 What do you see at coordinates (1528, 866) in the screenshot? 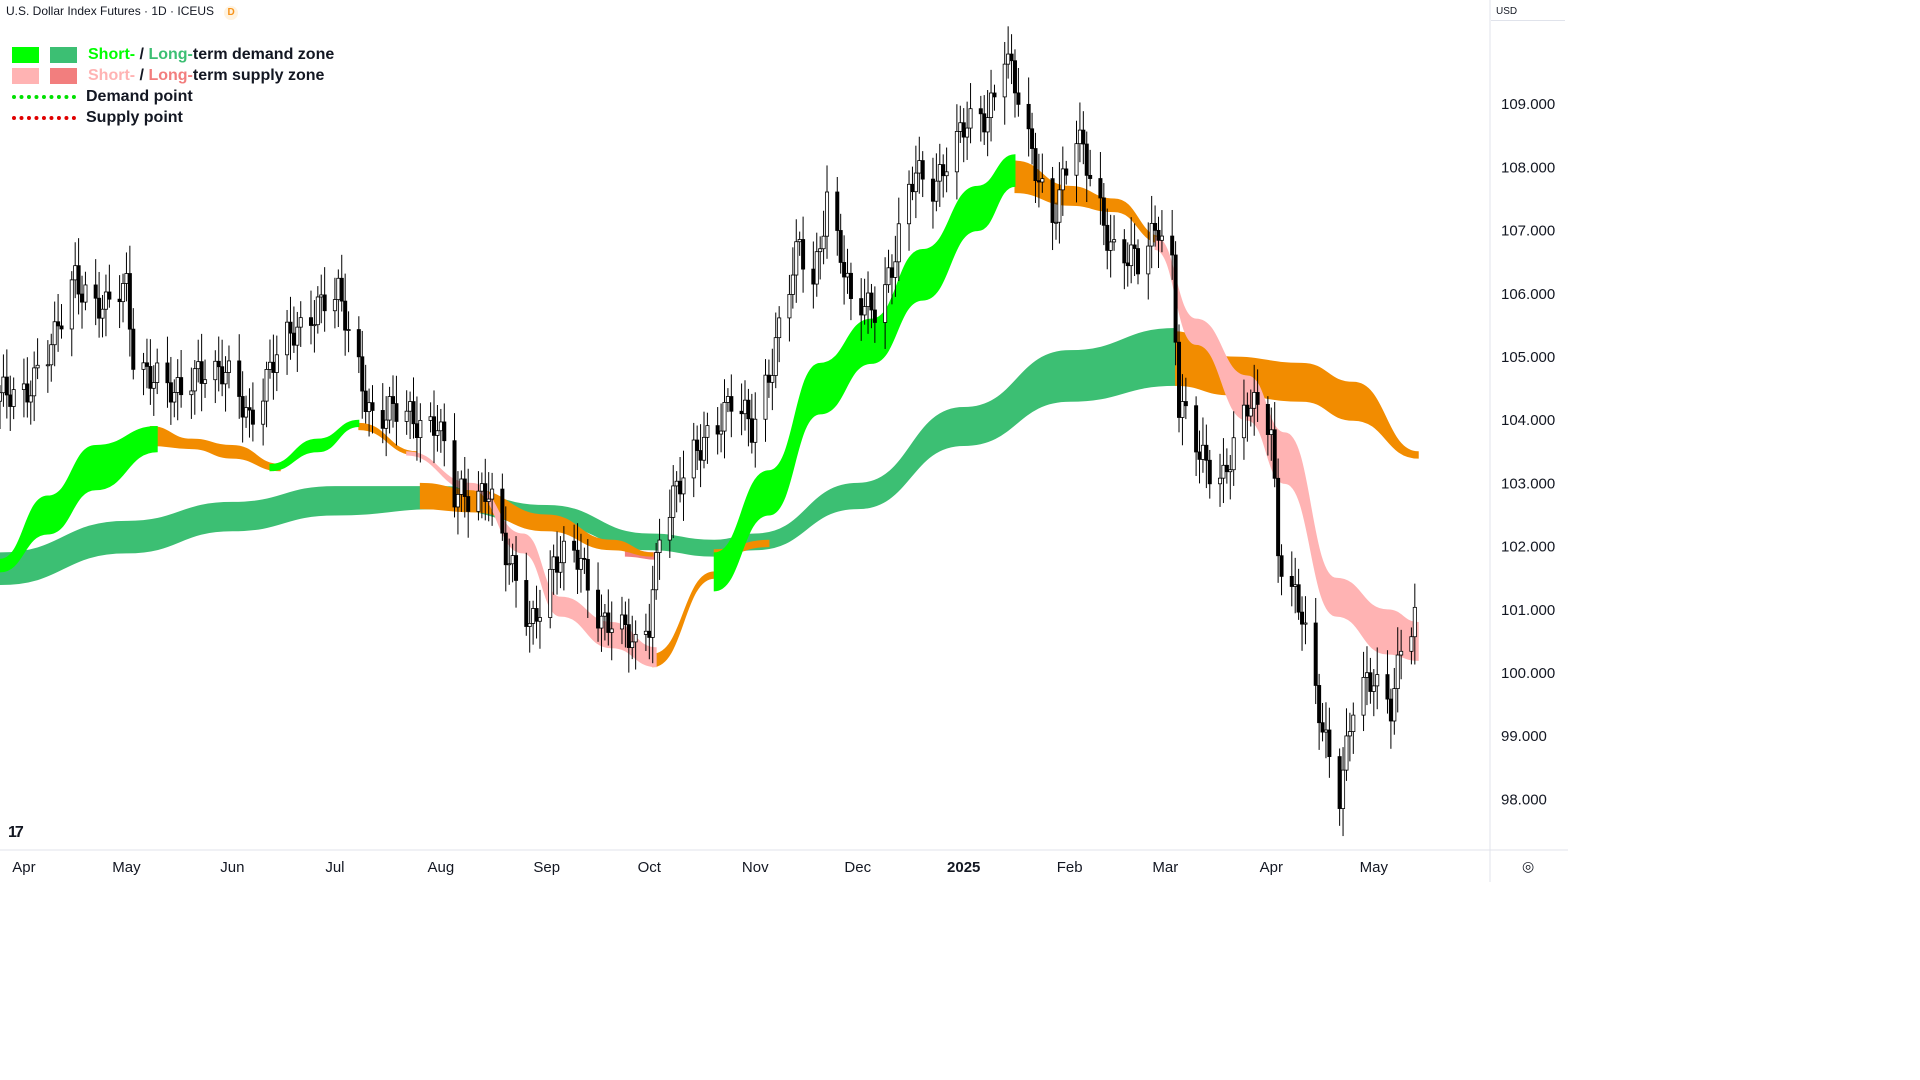
I see `target-icon: ◎` at bounding box center [1528, 866].